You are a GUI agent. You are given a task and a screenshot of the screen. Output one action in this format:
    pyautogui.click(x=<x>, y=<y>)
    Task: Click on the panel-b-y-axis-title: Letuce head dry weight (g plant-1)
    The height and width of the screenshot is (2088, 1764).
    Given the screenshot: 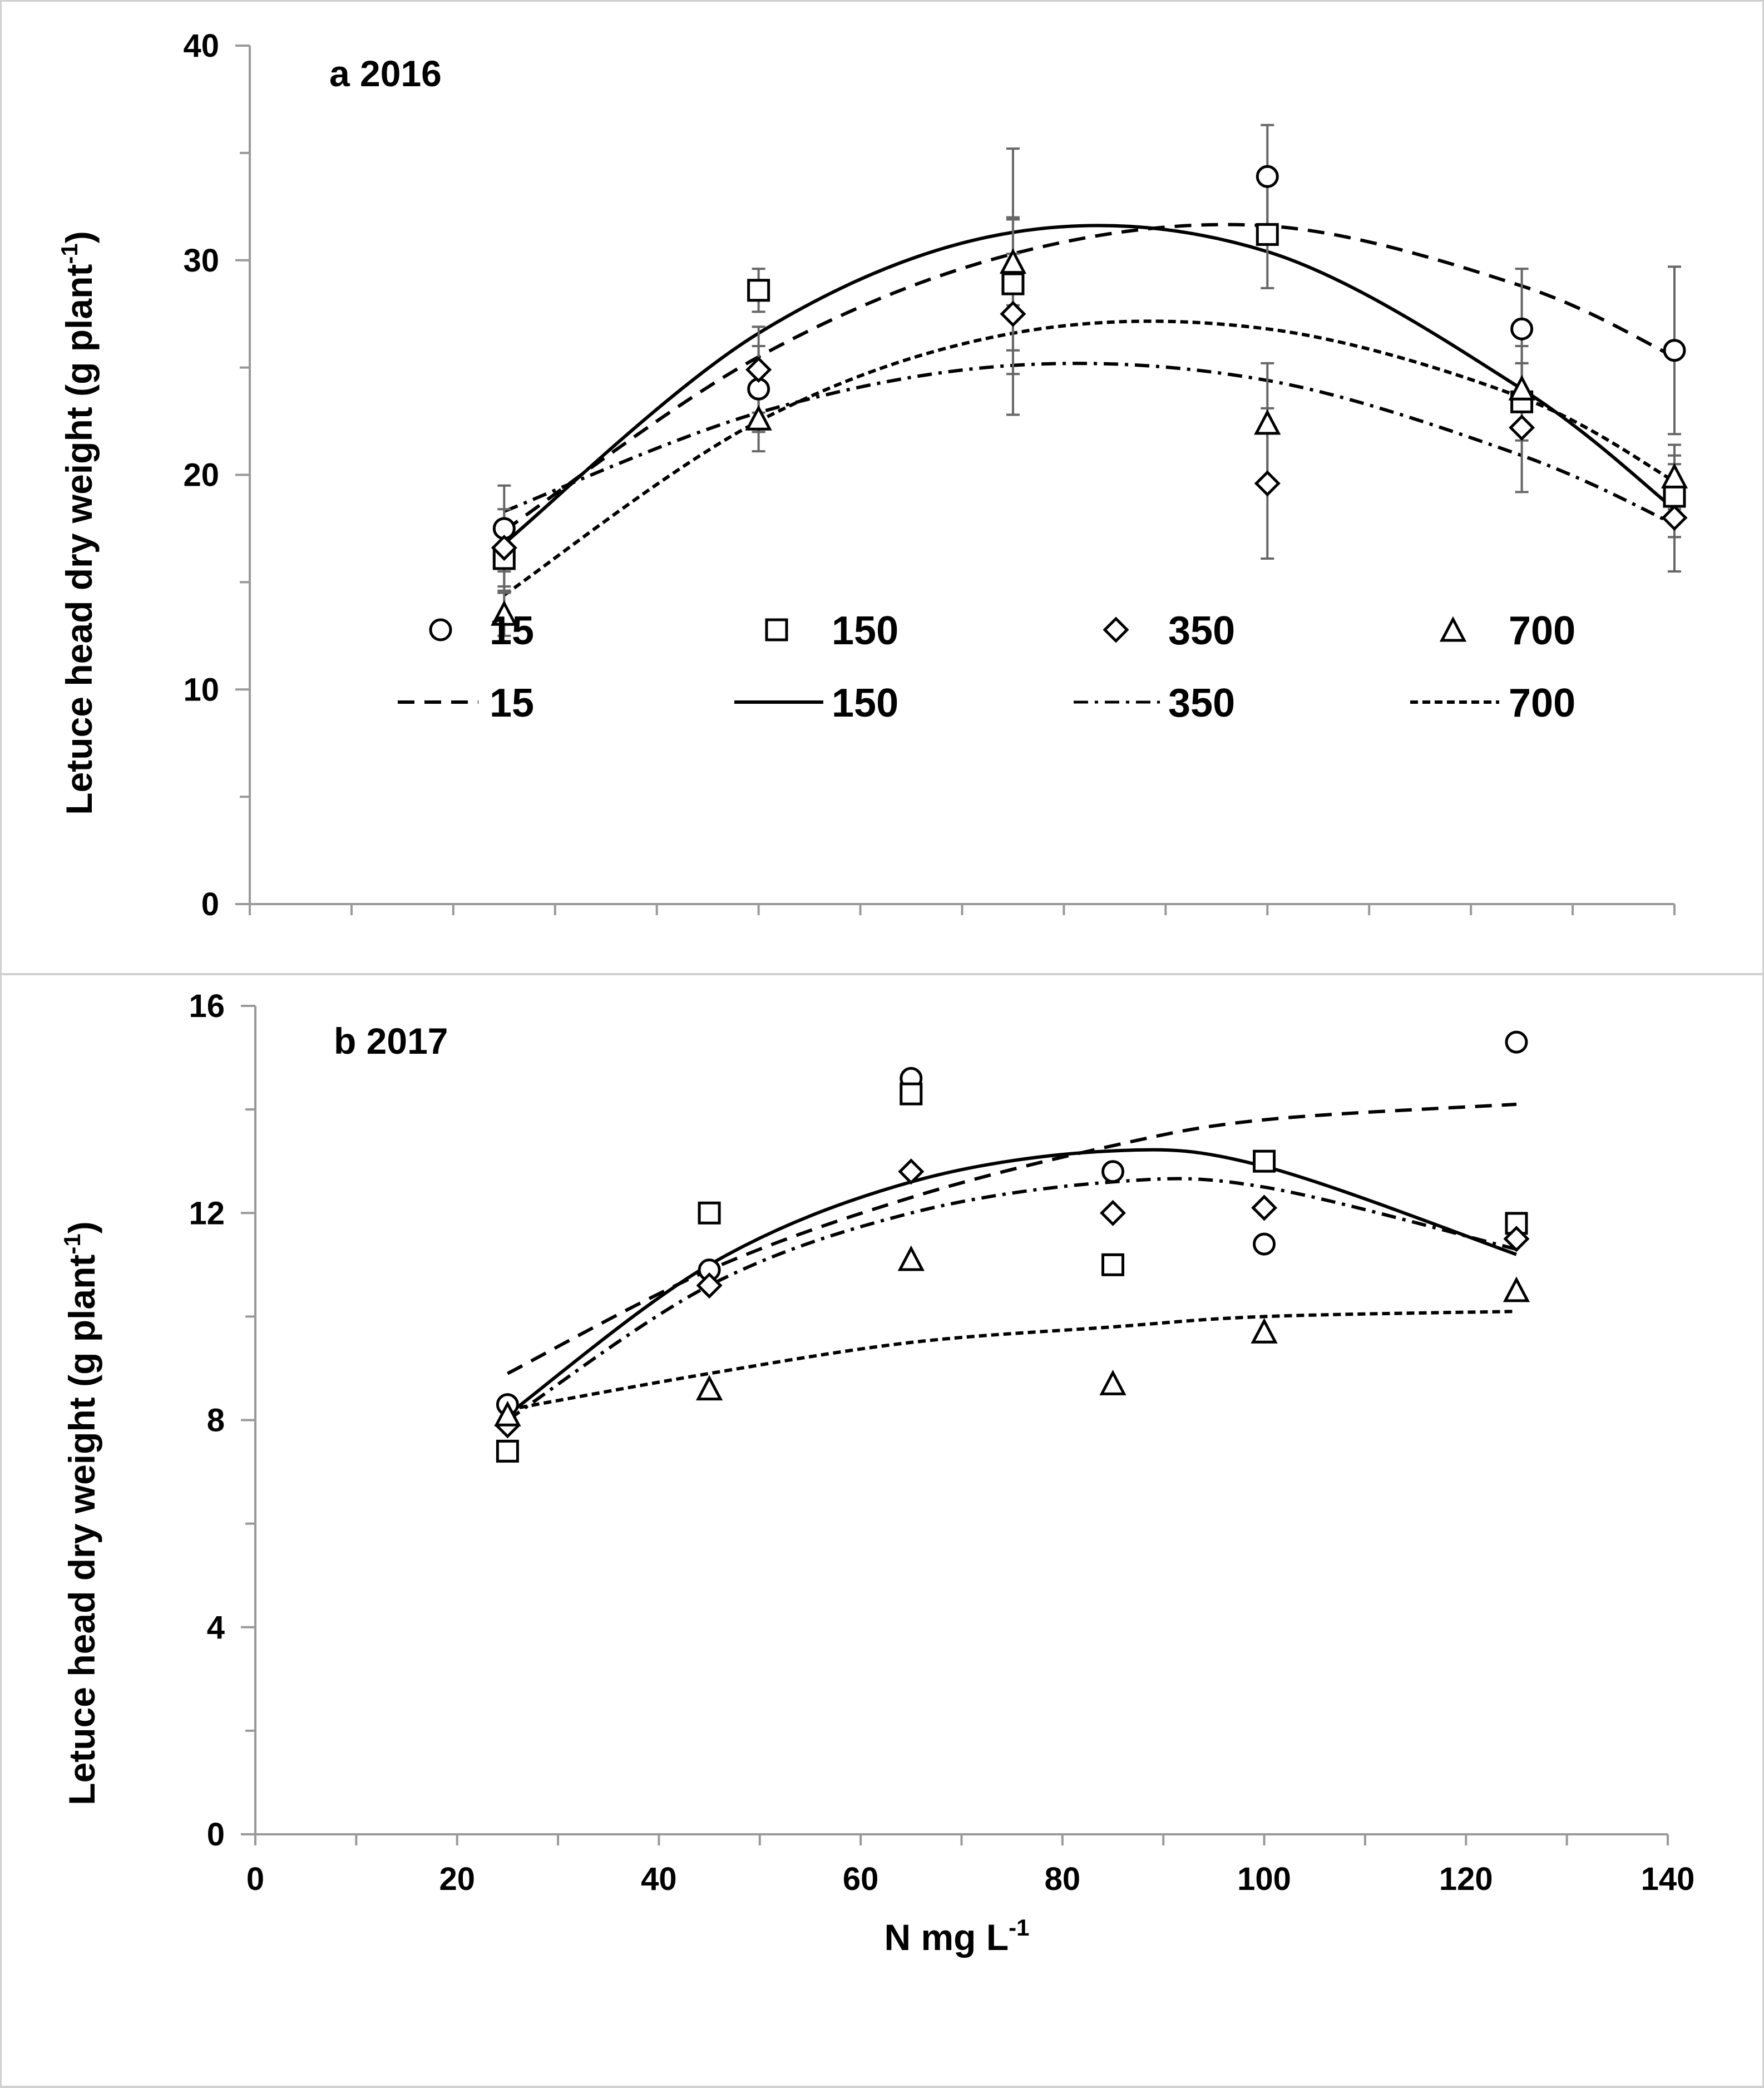 What is the action you would take?
    pyautogui.click(x=80, y=1513)
    